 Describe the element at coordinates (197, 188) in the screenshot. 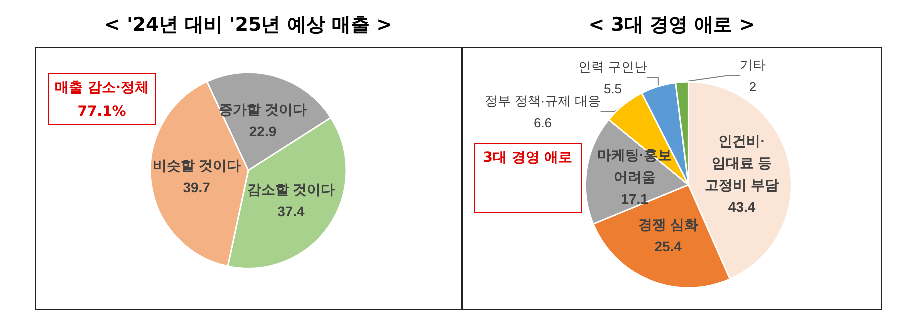

I see `data-label: 39.7` at that location.